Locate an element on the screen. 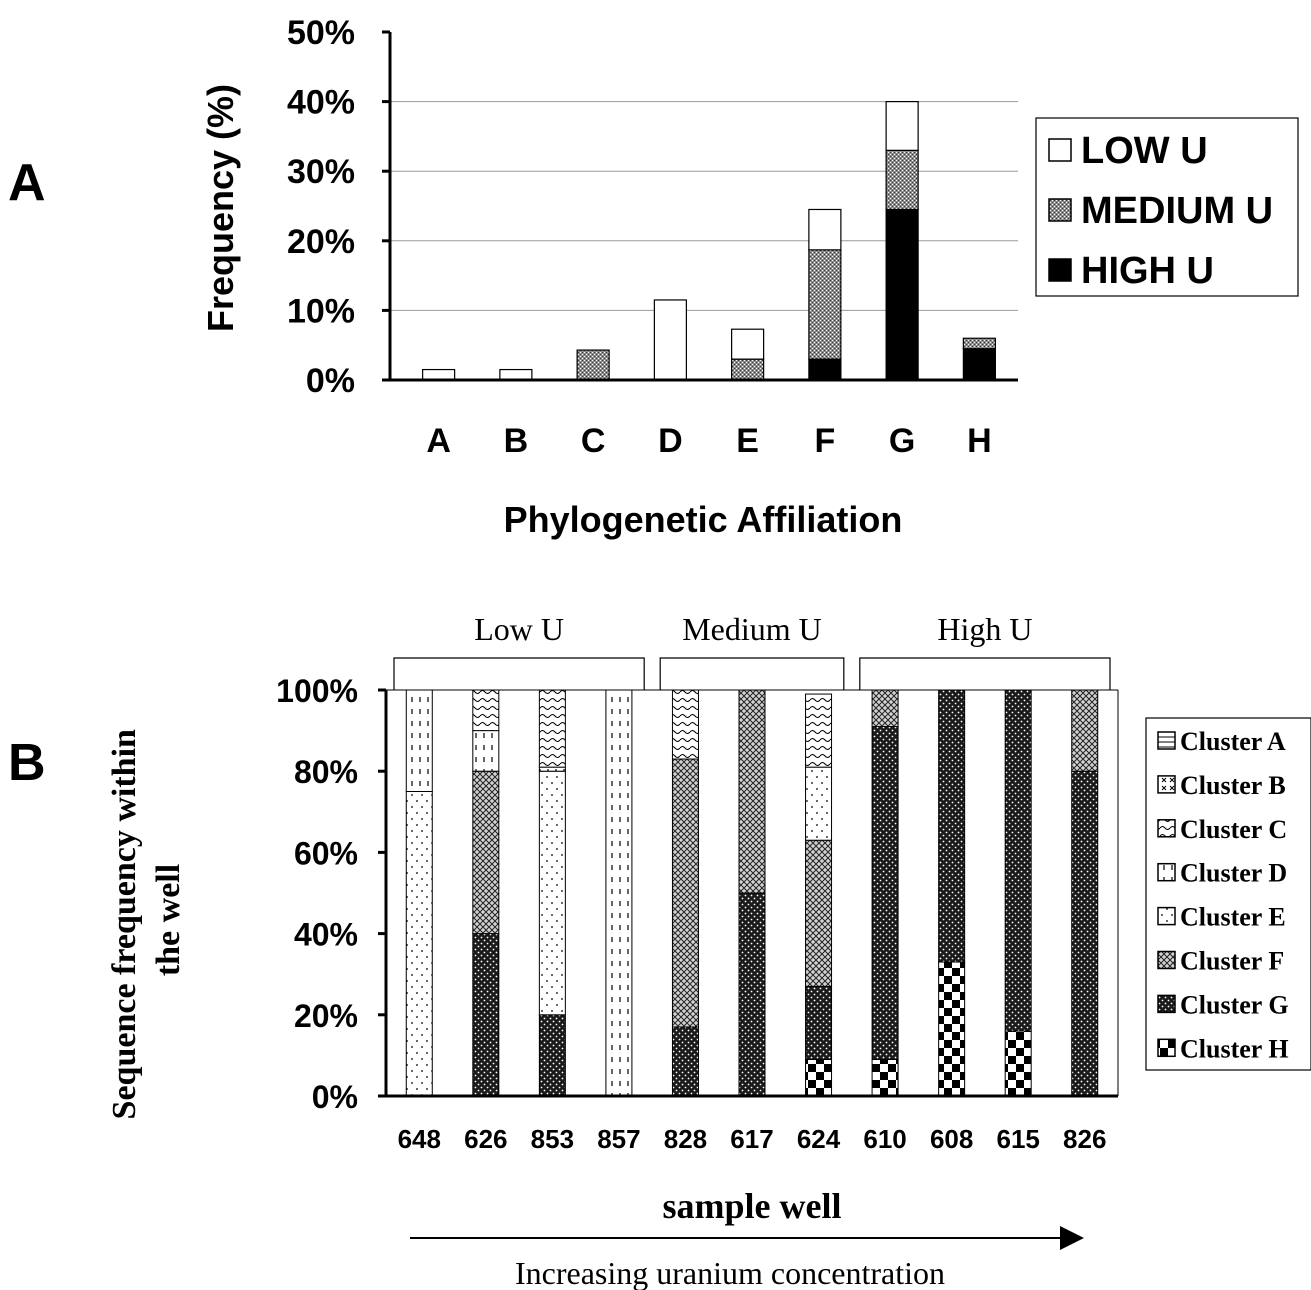 This screenshot has width=1311, height=1290. chart-a-bars is located at coordinates (709, 240).